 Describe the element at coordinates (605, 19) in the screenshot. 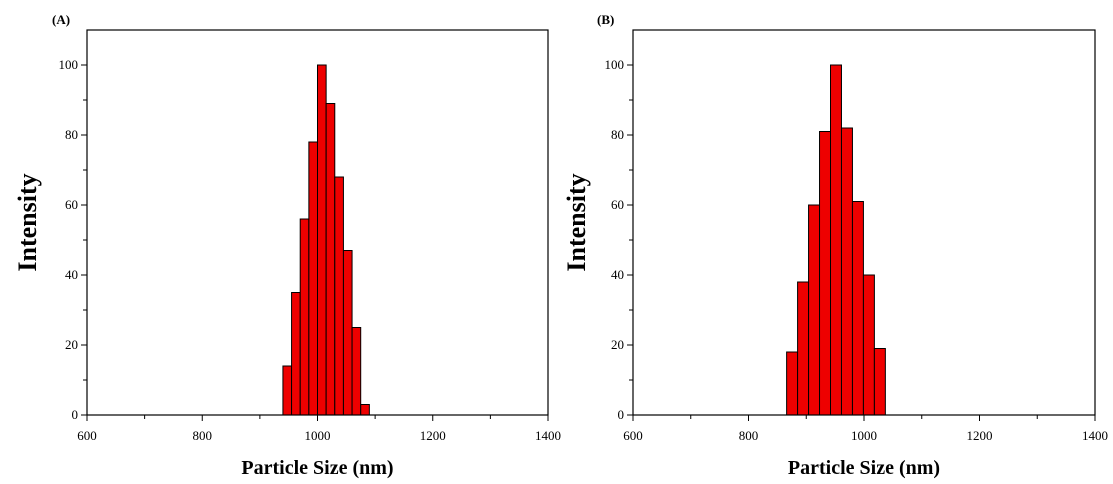

I see `panel-b-label: (B)` at that location.